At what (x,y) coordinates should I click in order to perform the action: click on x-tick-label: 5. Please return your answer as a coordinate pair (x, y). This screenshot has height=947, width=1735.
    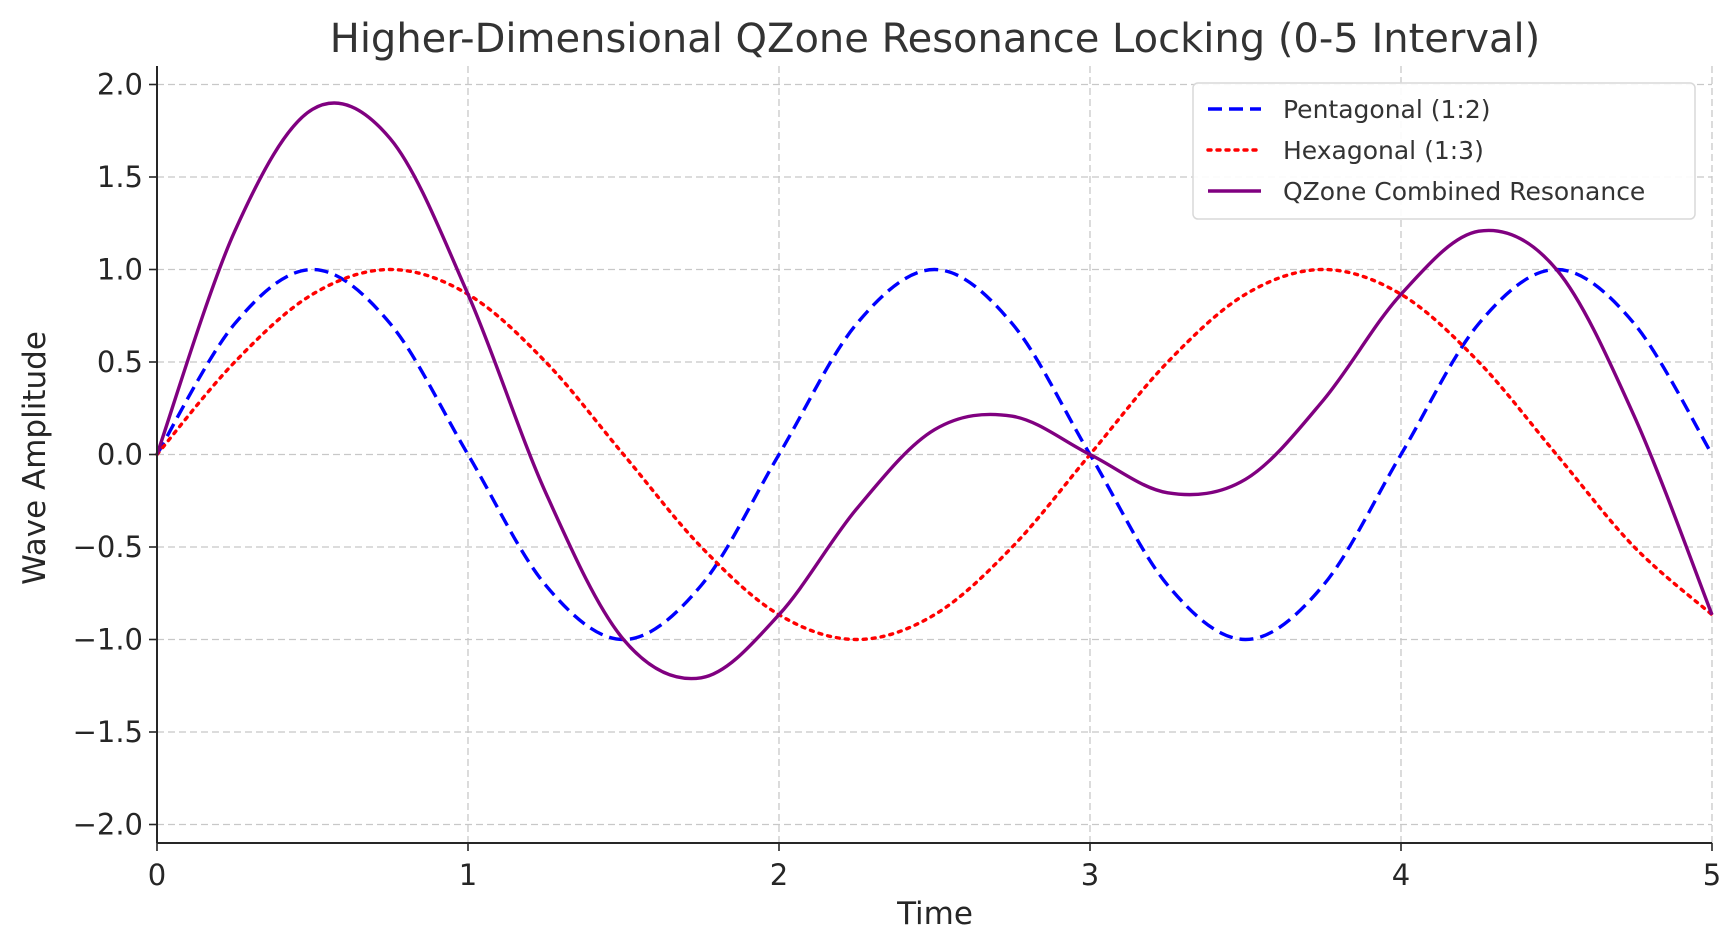
    Looking at the image, I should click on (1712, 875).